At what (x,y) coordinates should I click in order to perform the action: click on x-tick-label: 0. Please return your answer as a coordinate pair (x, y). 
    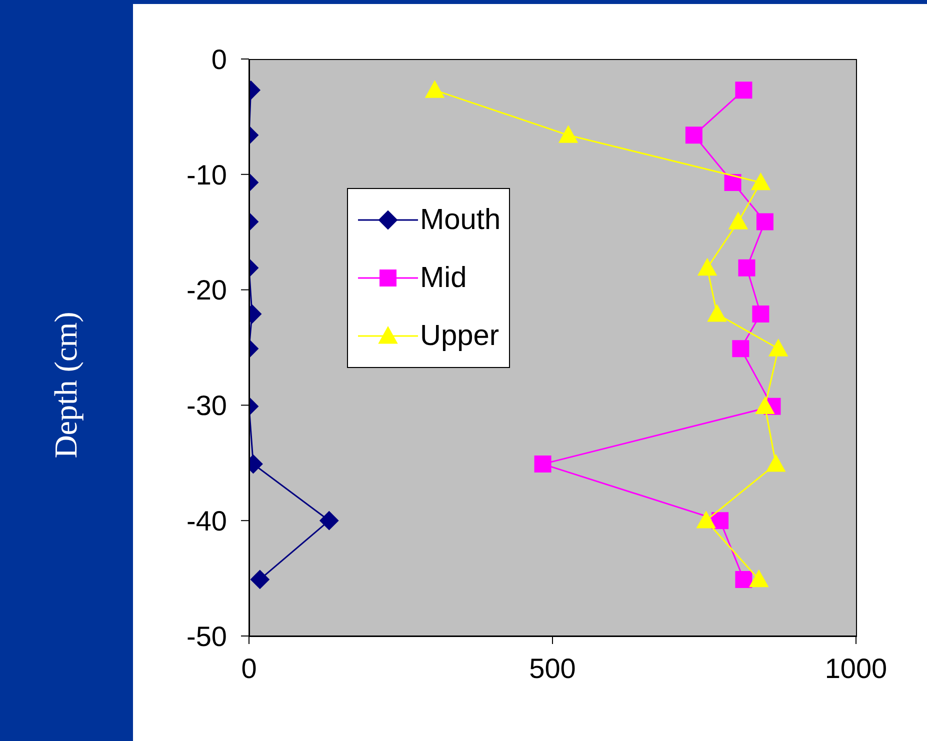
    Looking at the image, I should click on (249, 668).